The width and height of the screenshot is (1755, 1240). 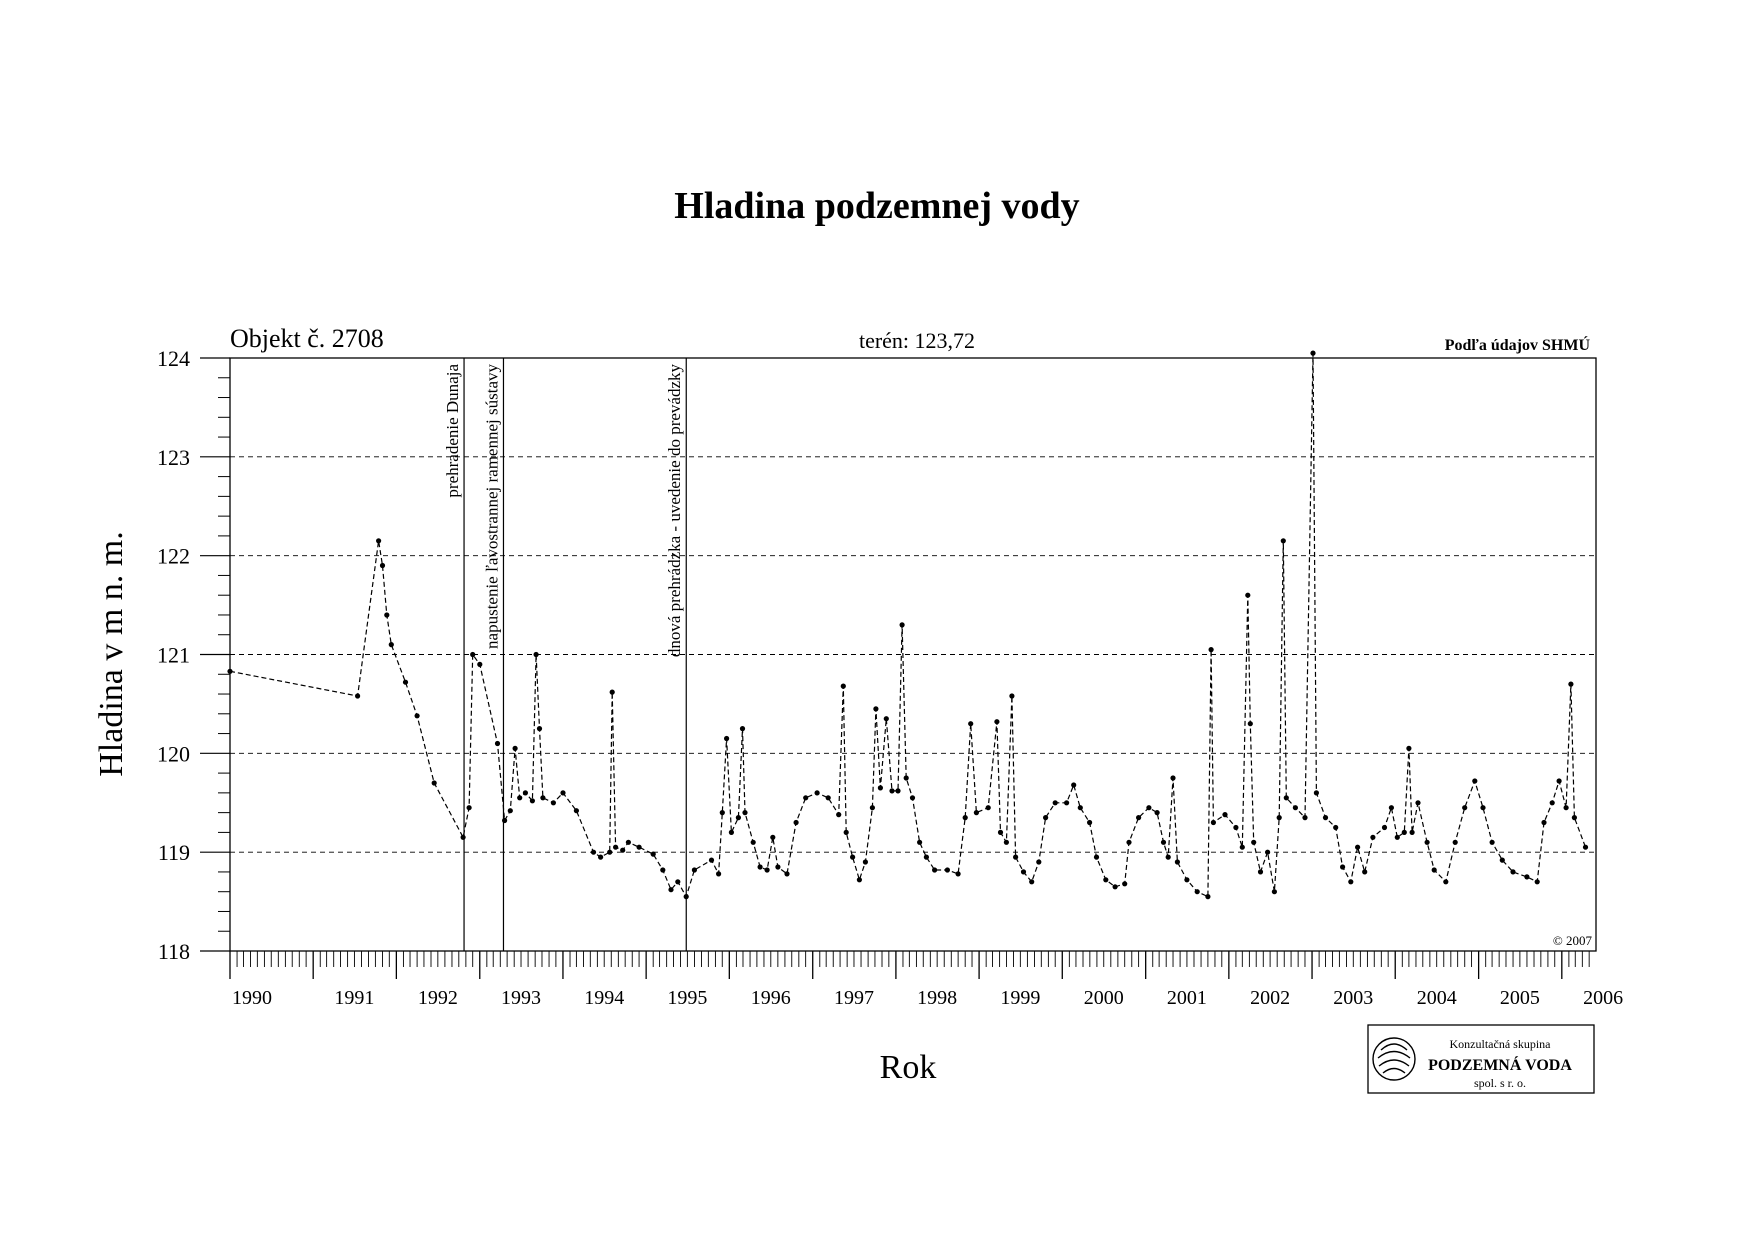 What do you see at coordinates (1573, 940) in the screenshot?
I see `copyright-label: © 2007` at bounding box center [1573, 940].